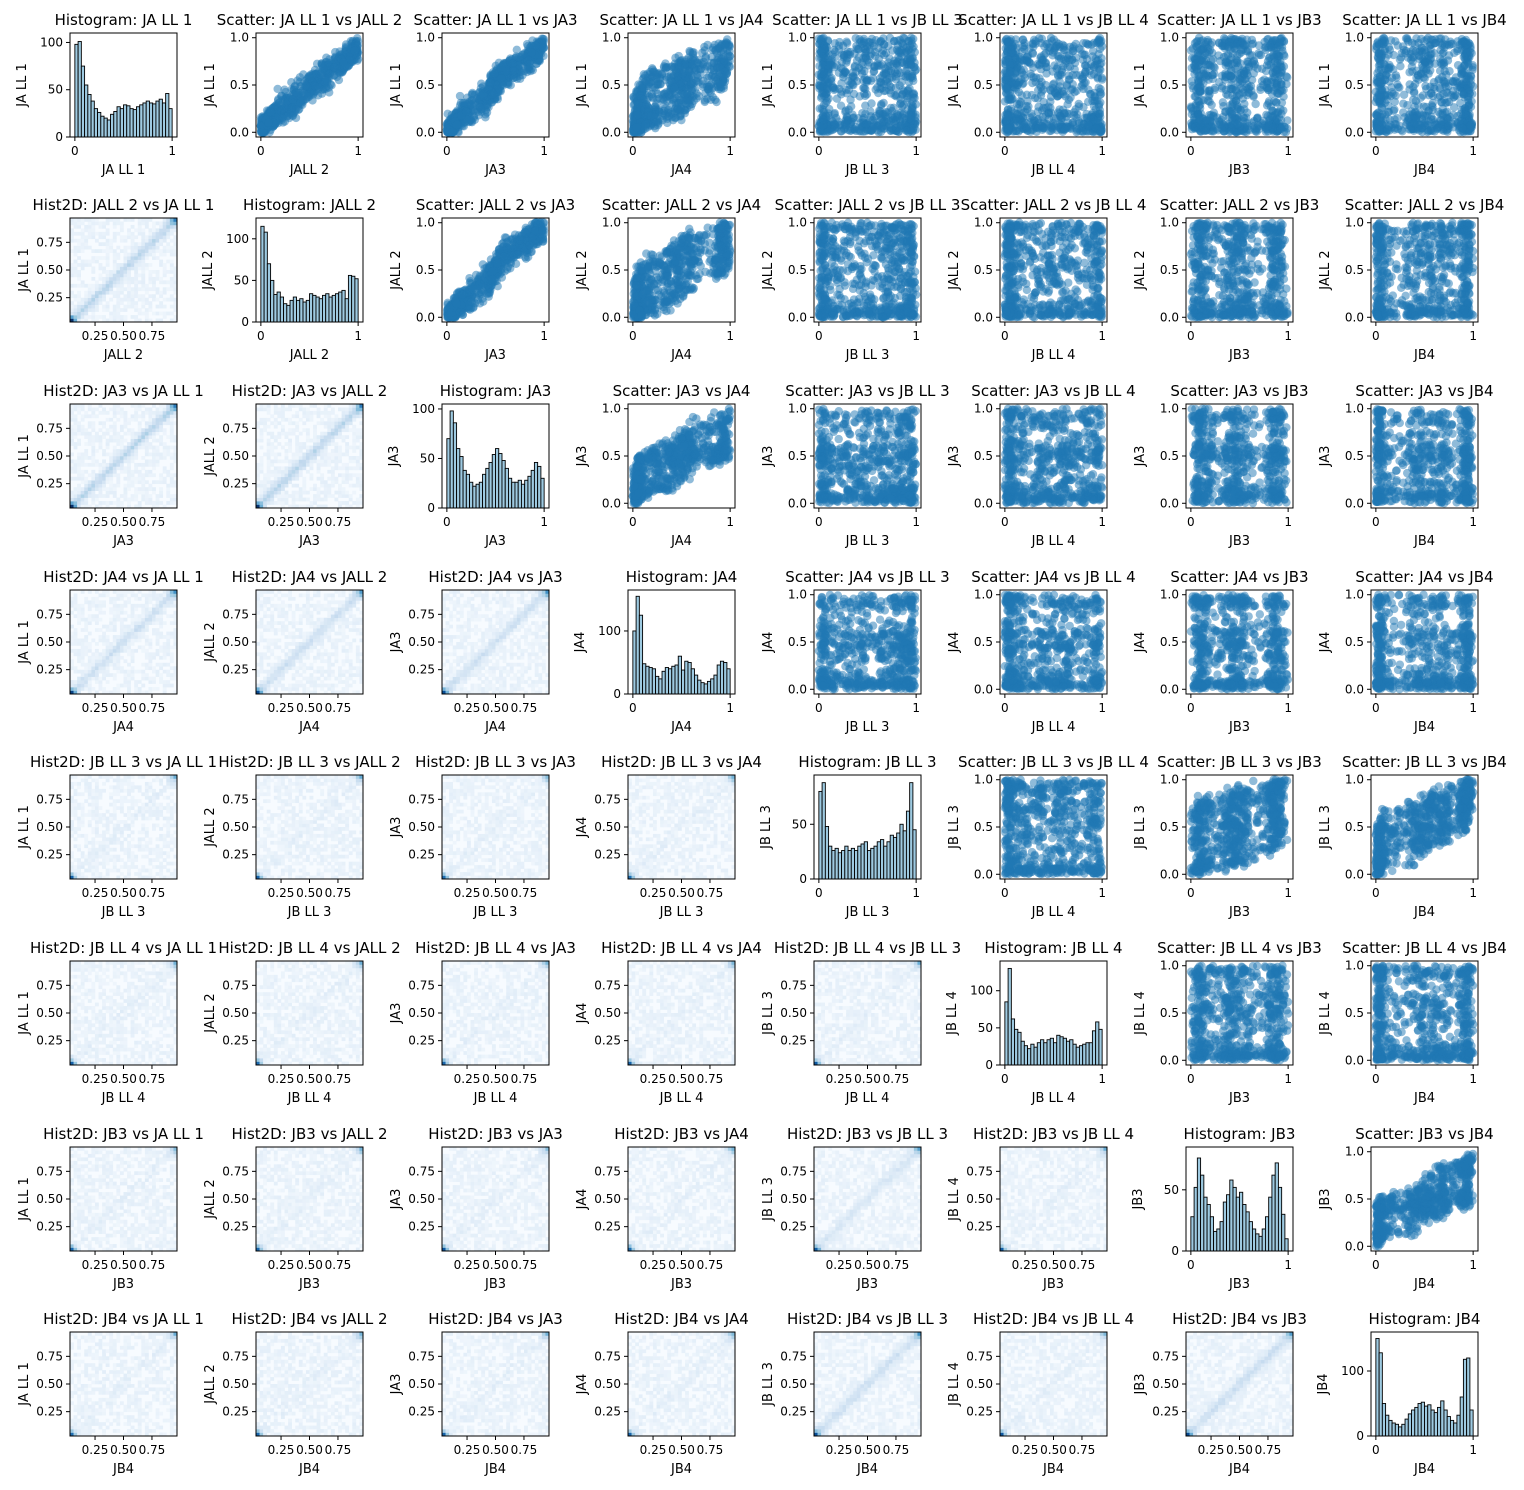 The width and height of the screenshot is (1524, 1490). I want to click on x-axis-label: JA LL 1, so click(123, 170).